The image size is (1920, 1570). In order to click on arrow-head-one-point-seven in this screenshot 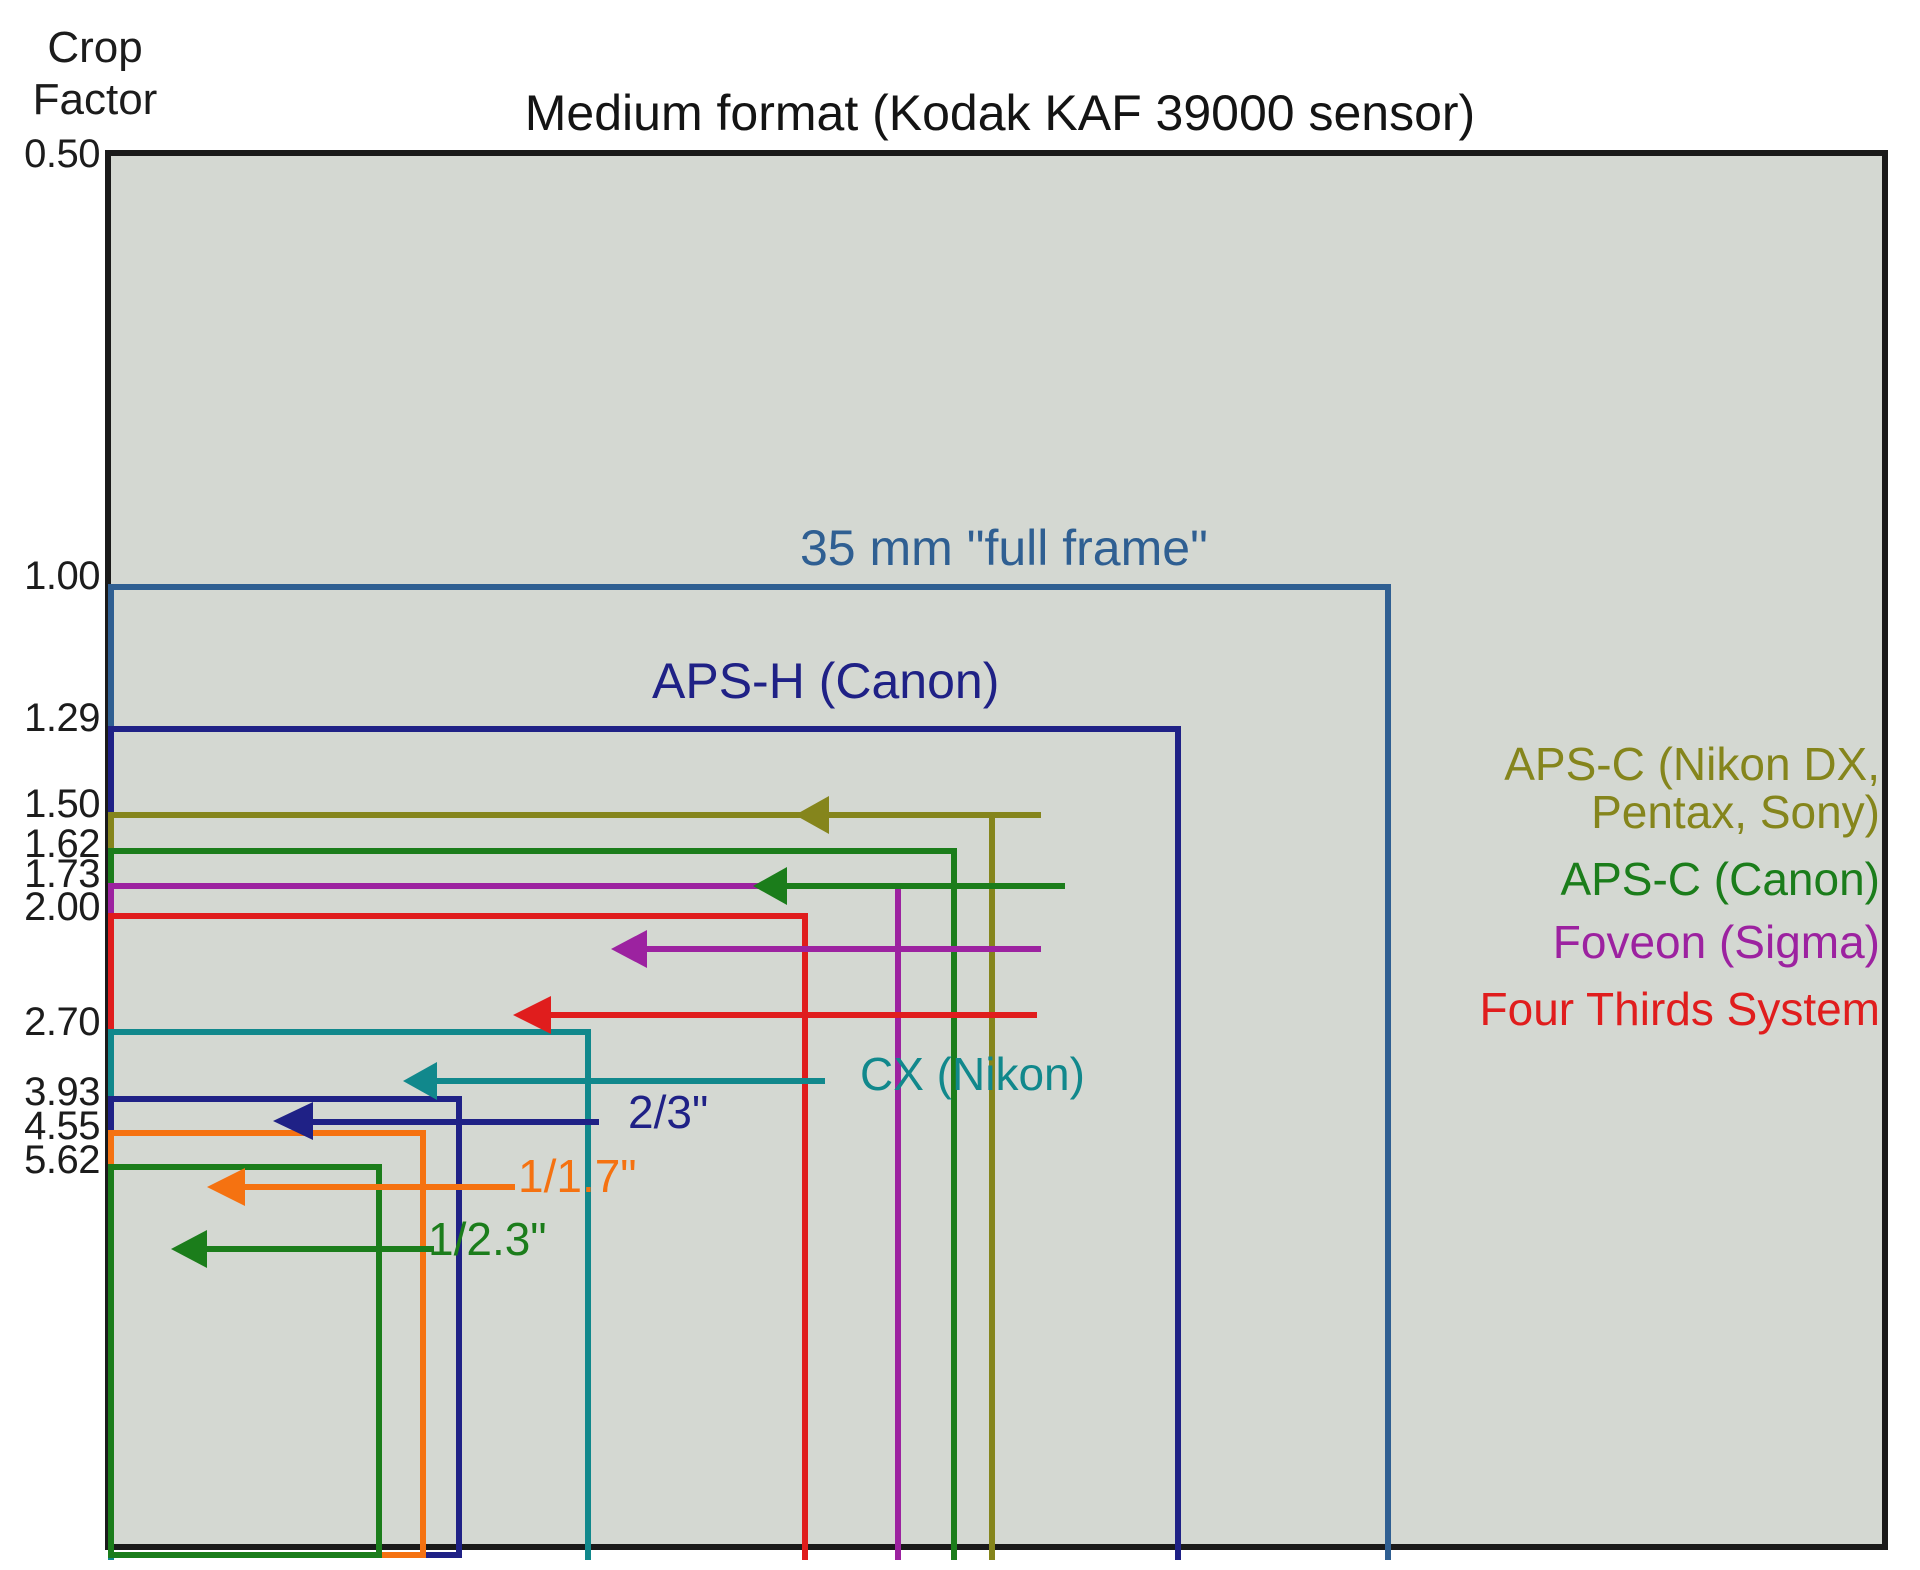, I will do `click(226, 1187)`.